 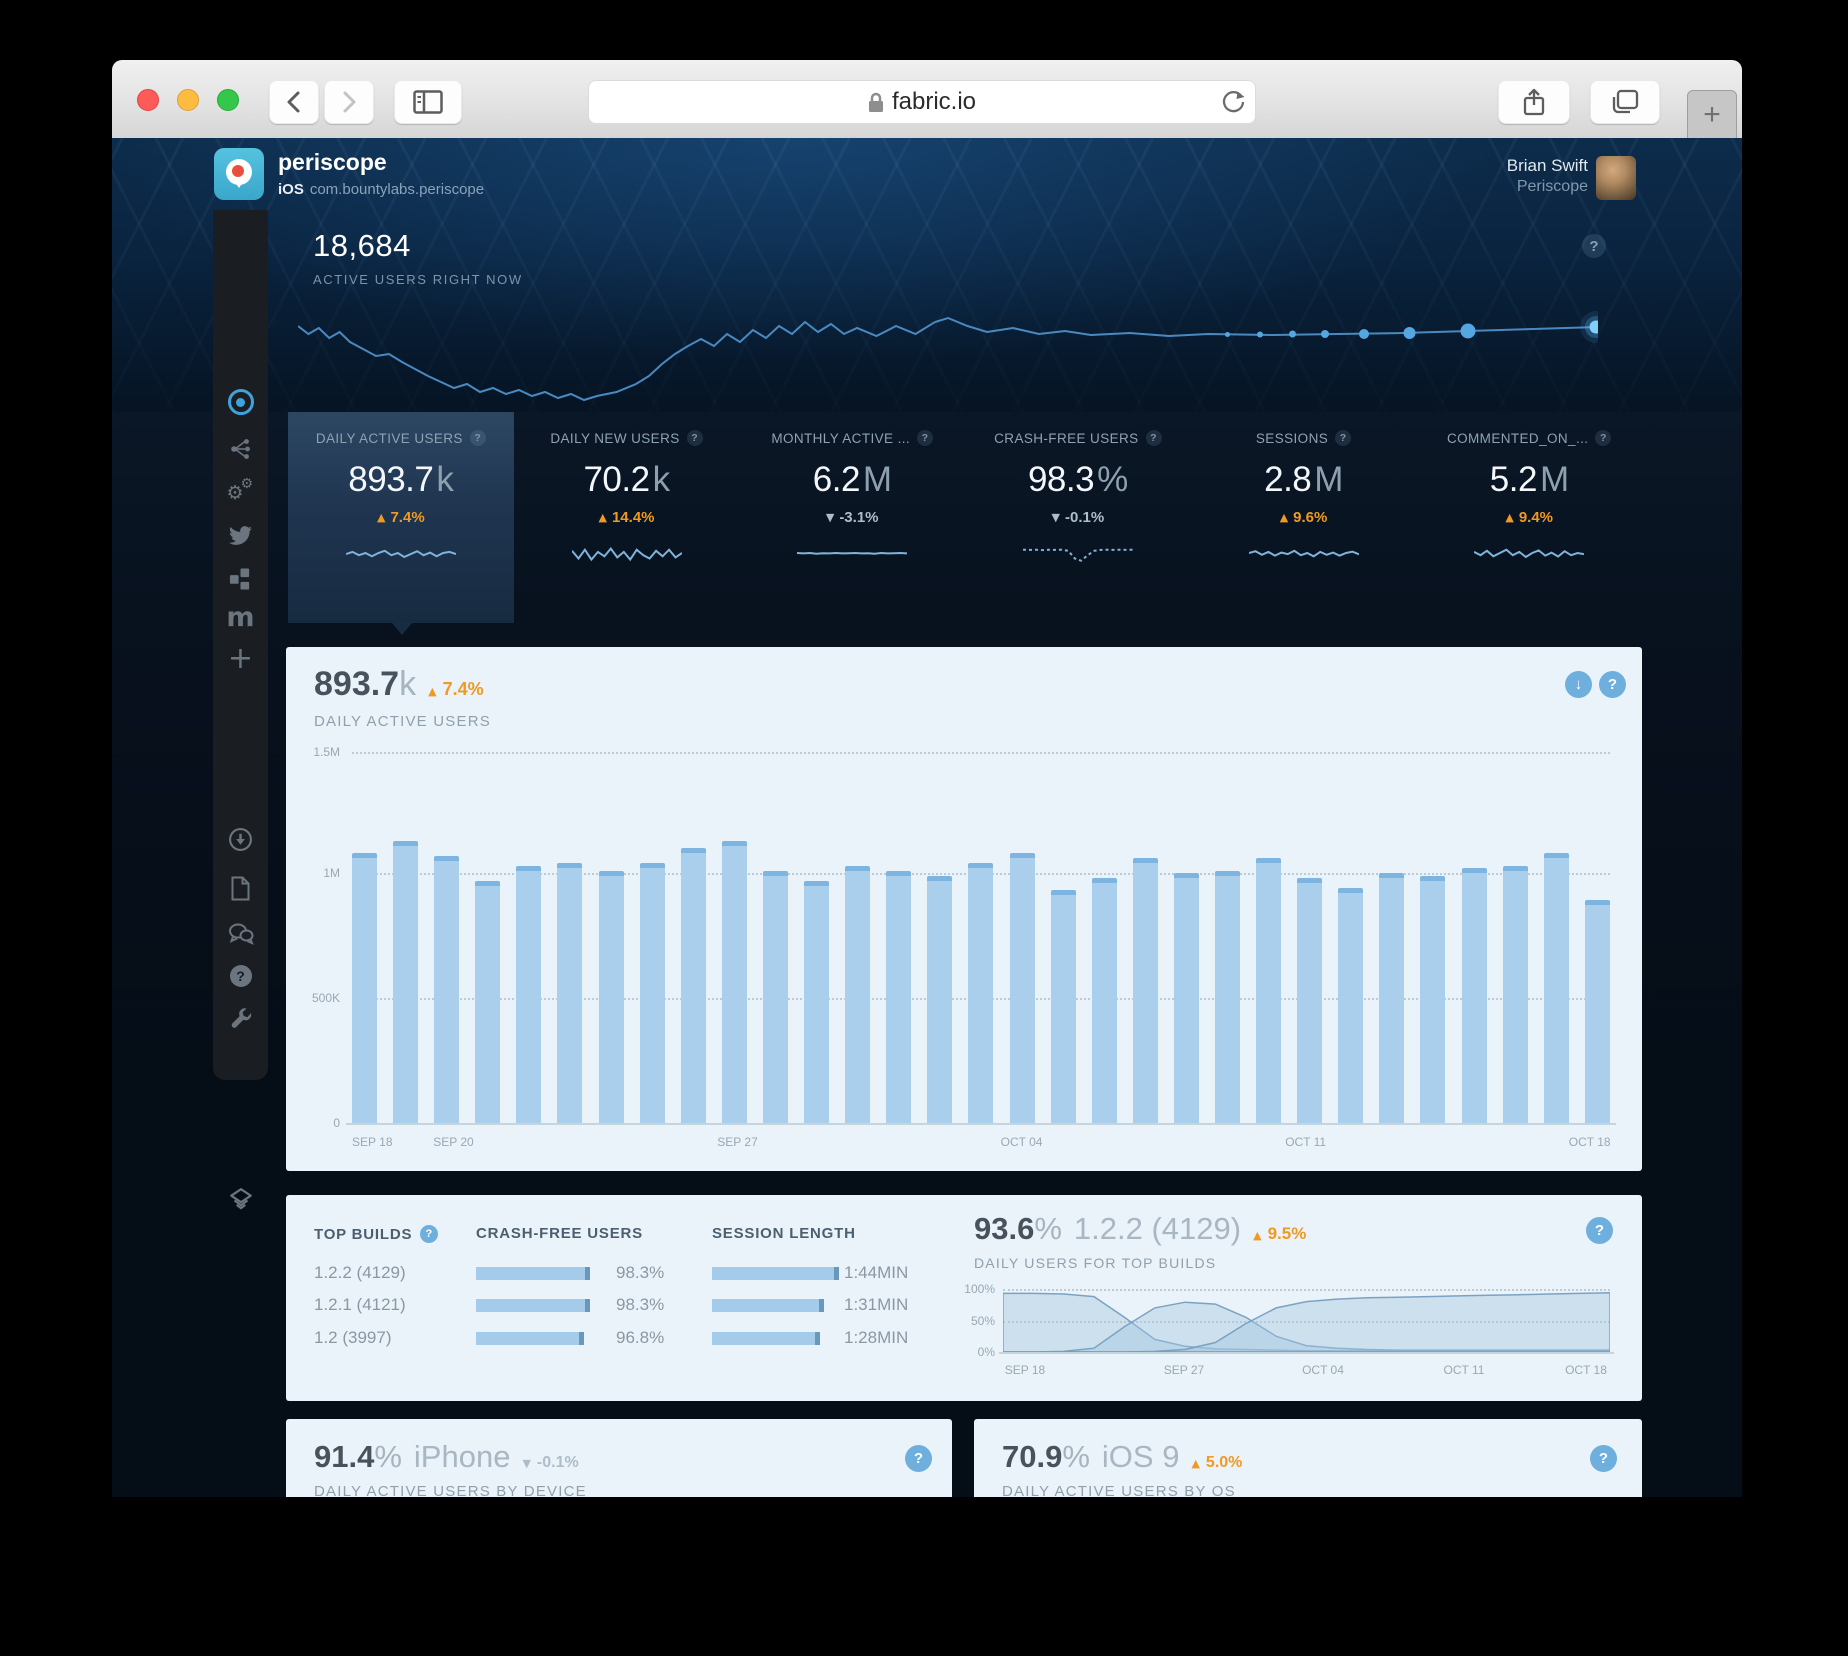 I want to click on minimize-window-button, so click(x=188, y=100).